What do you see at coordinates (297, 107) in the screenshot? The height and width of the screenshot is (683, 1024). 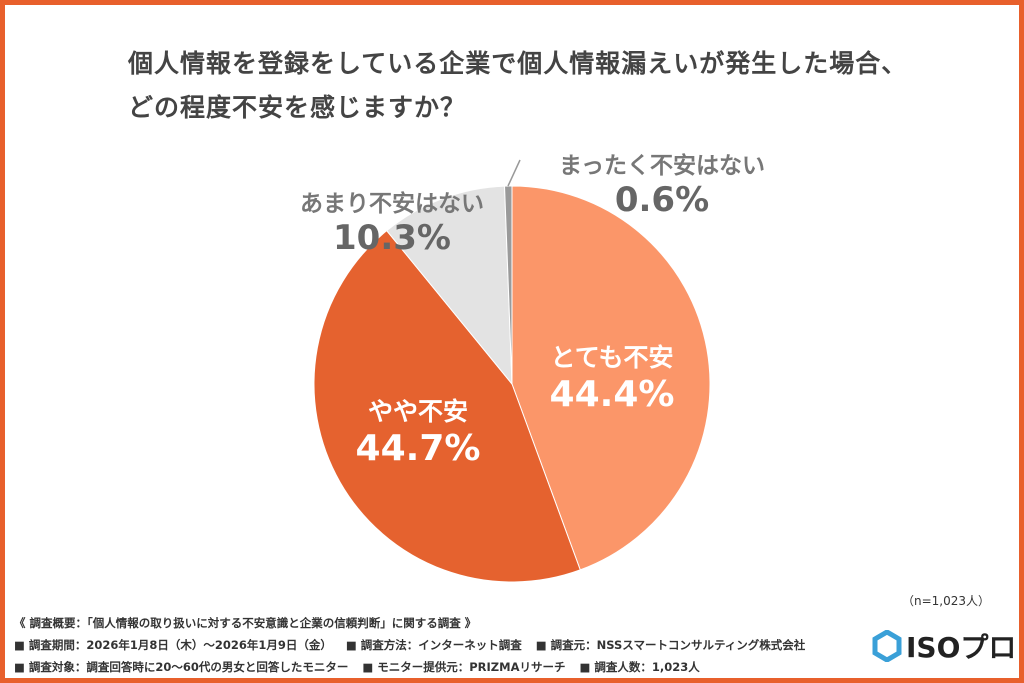 I see `title-line-2: どの程度不安を感じますか？` at bounding box center [297, 107].